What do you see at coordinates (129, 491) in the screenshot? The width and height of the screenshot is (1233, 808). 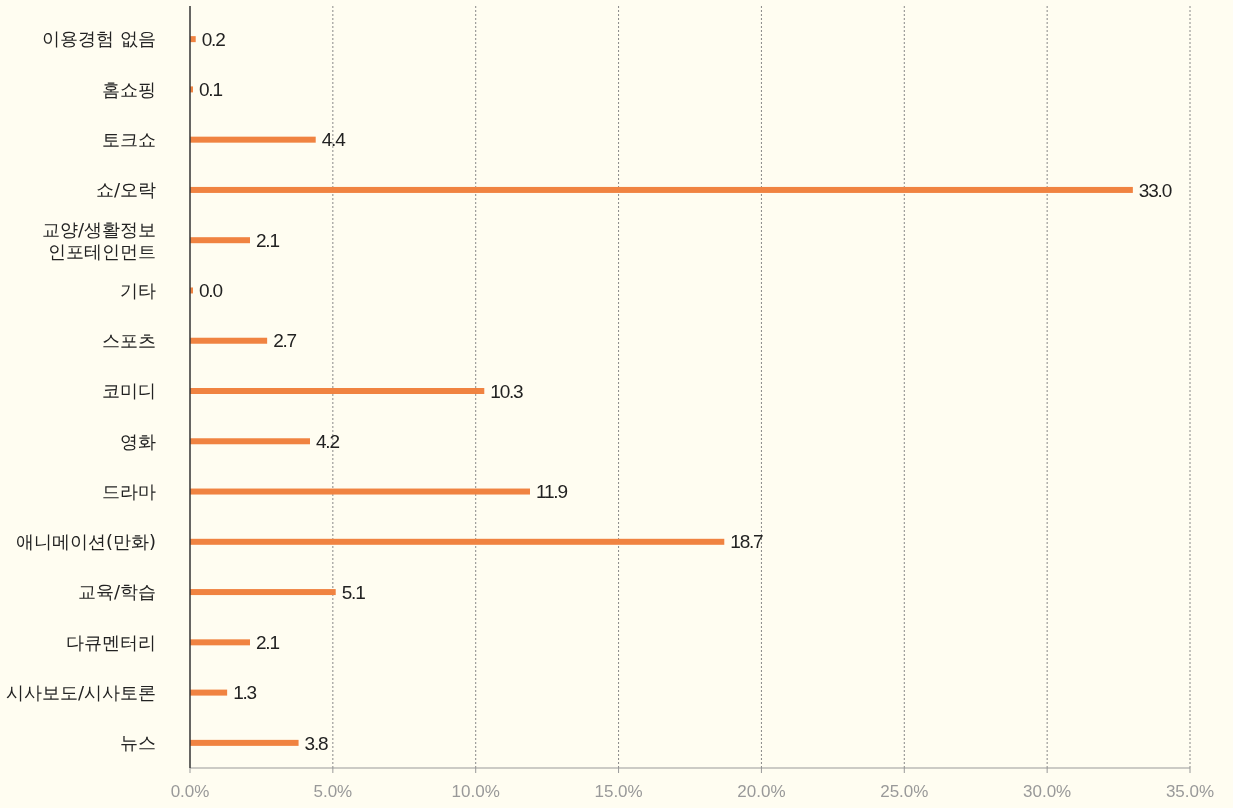 I see `y-tick-label: 드라마` at bounding box center [129, 491].